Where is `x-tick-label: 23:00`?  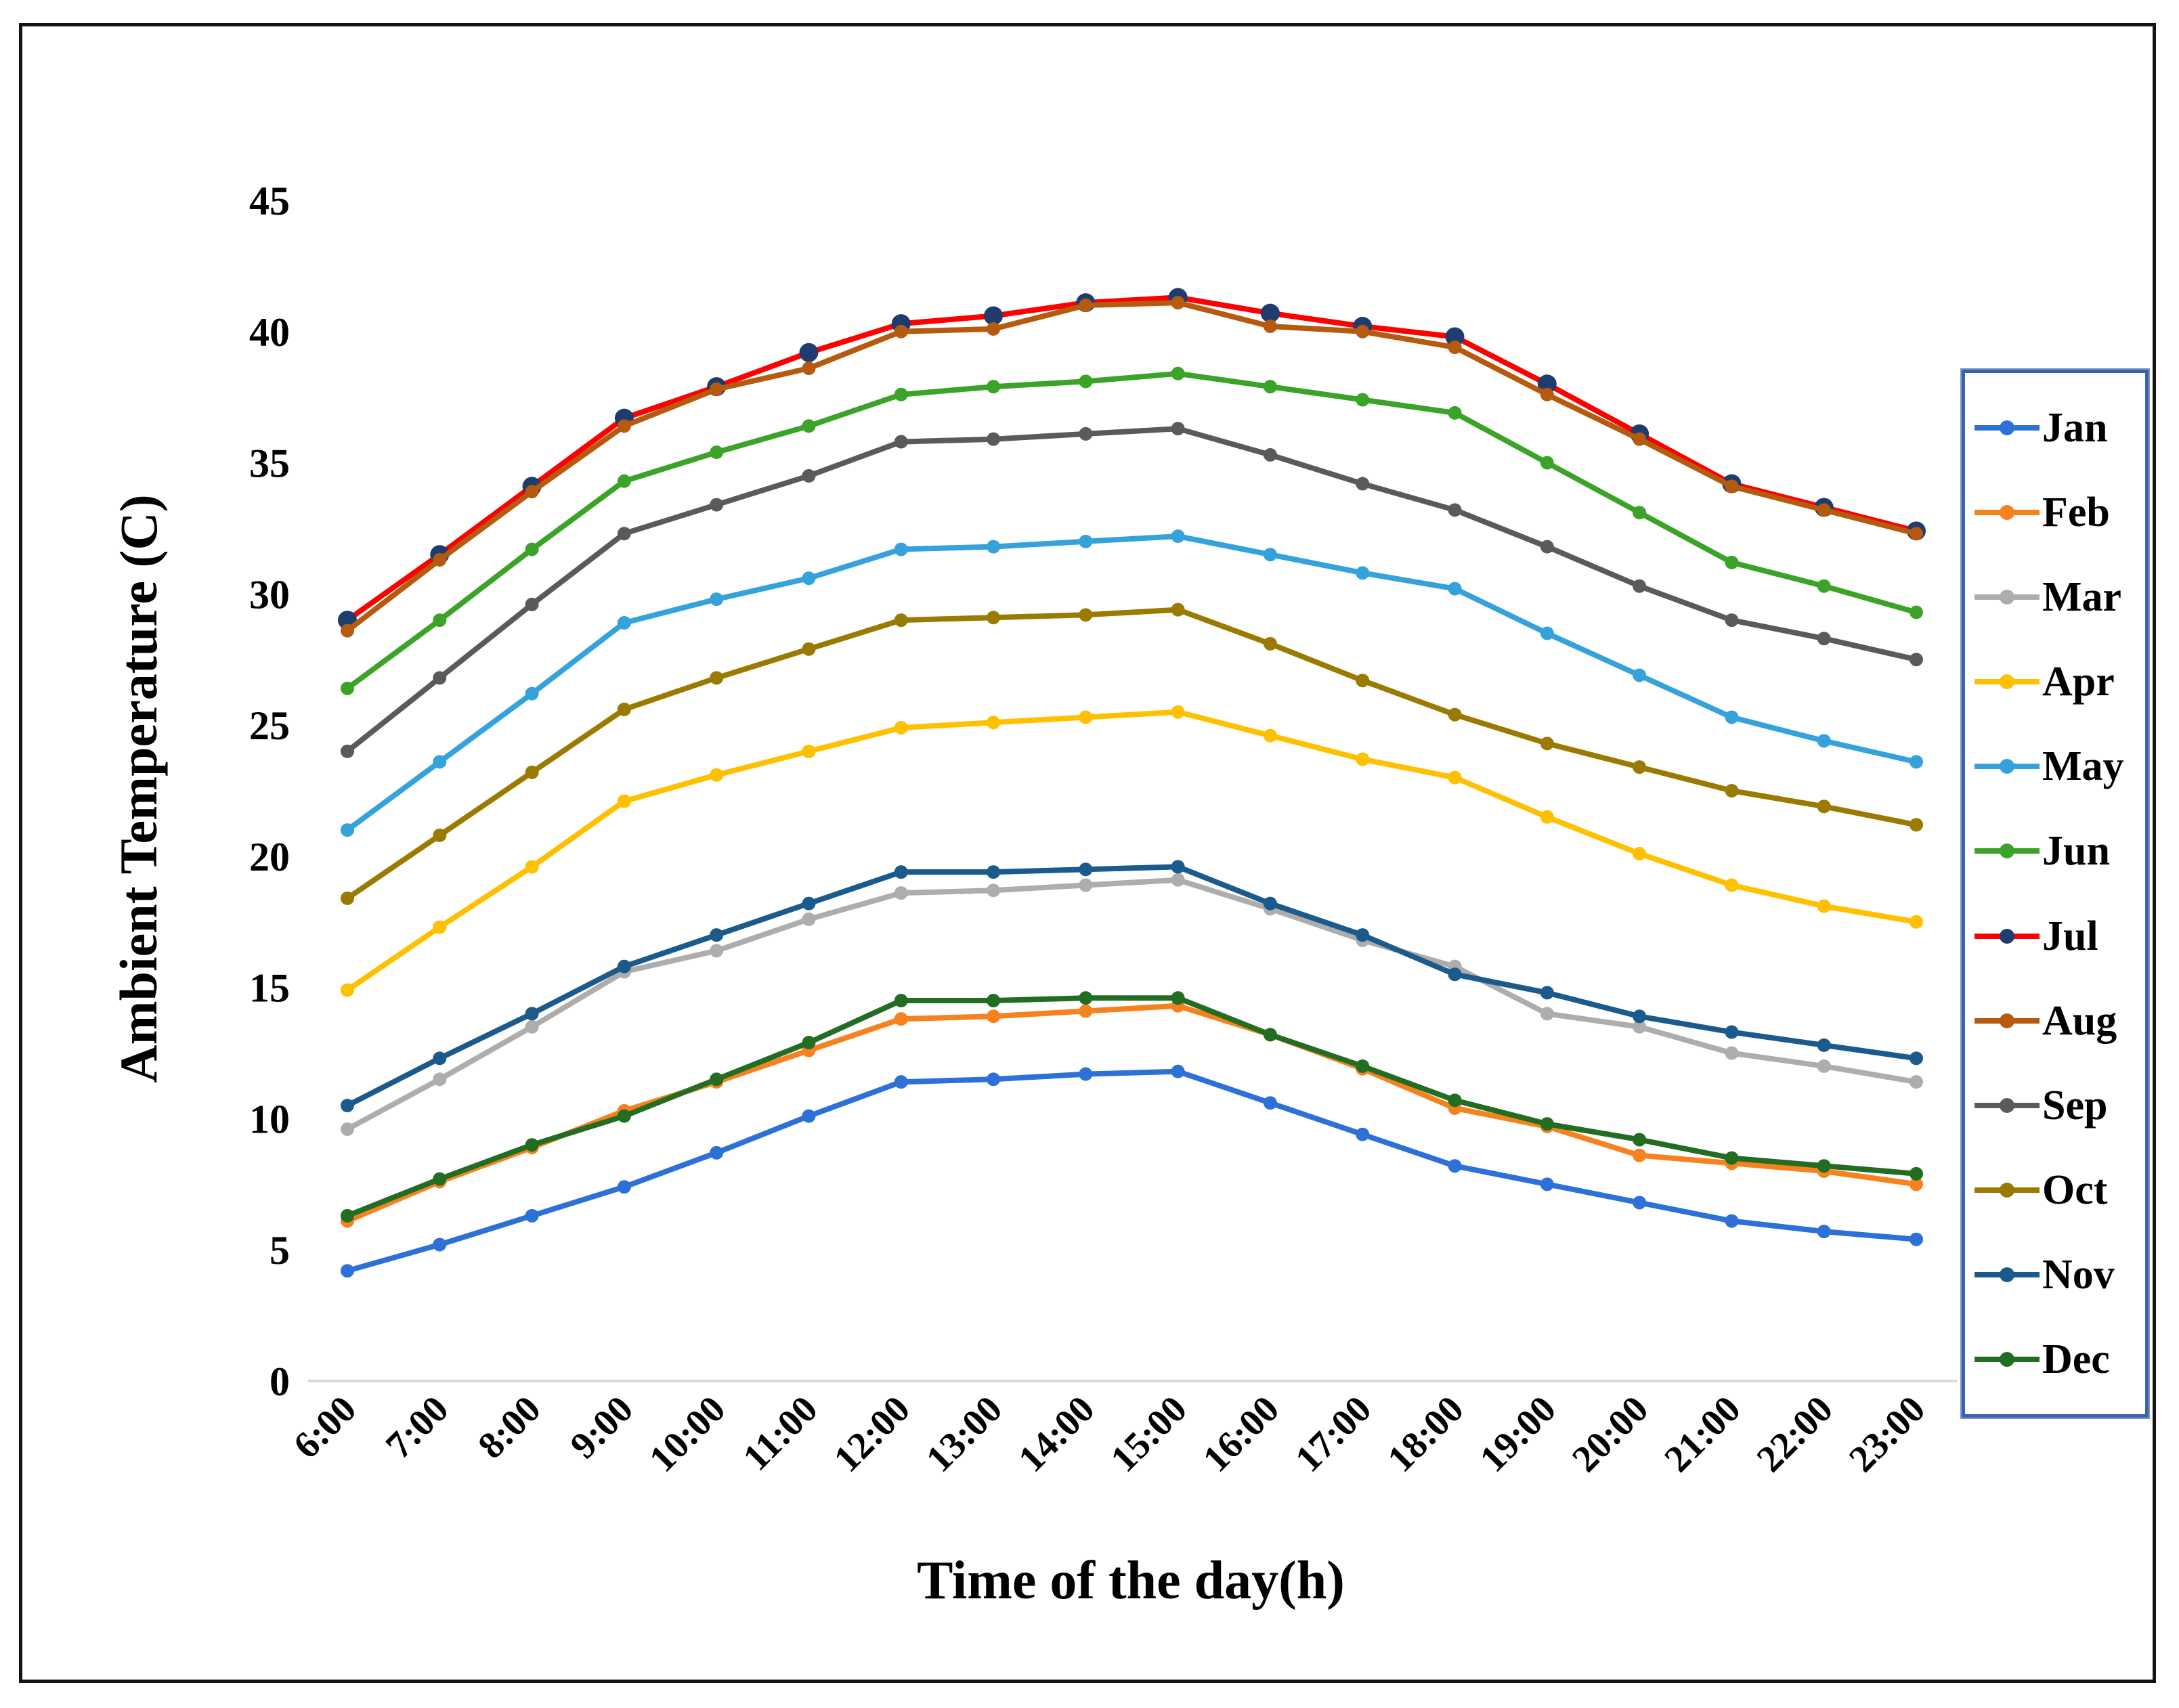 x-tick-label: 23:00 is located at coordinates (1887, 1434).